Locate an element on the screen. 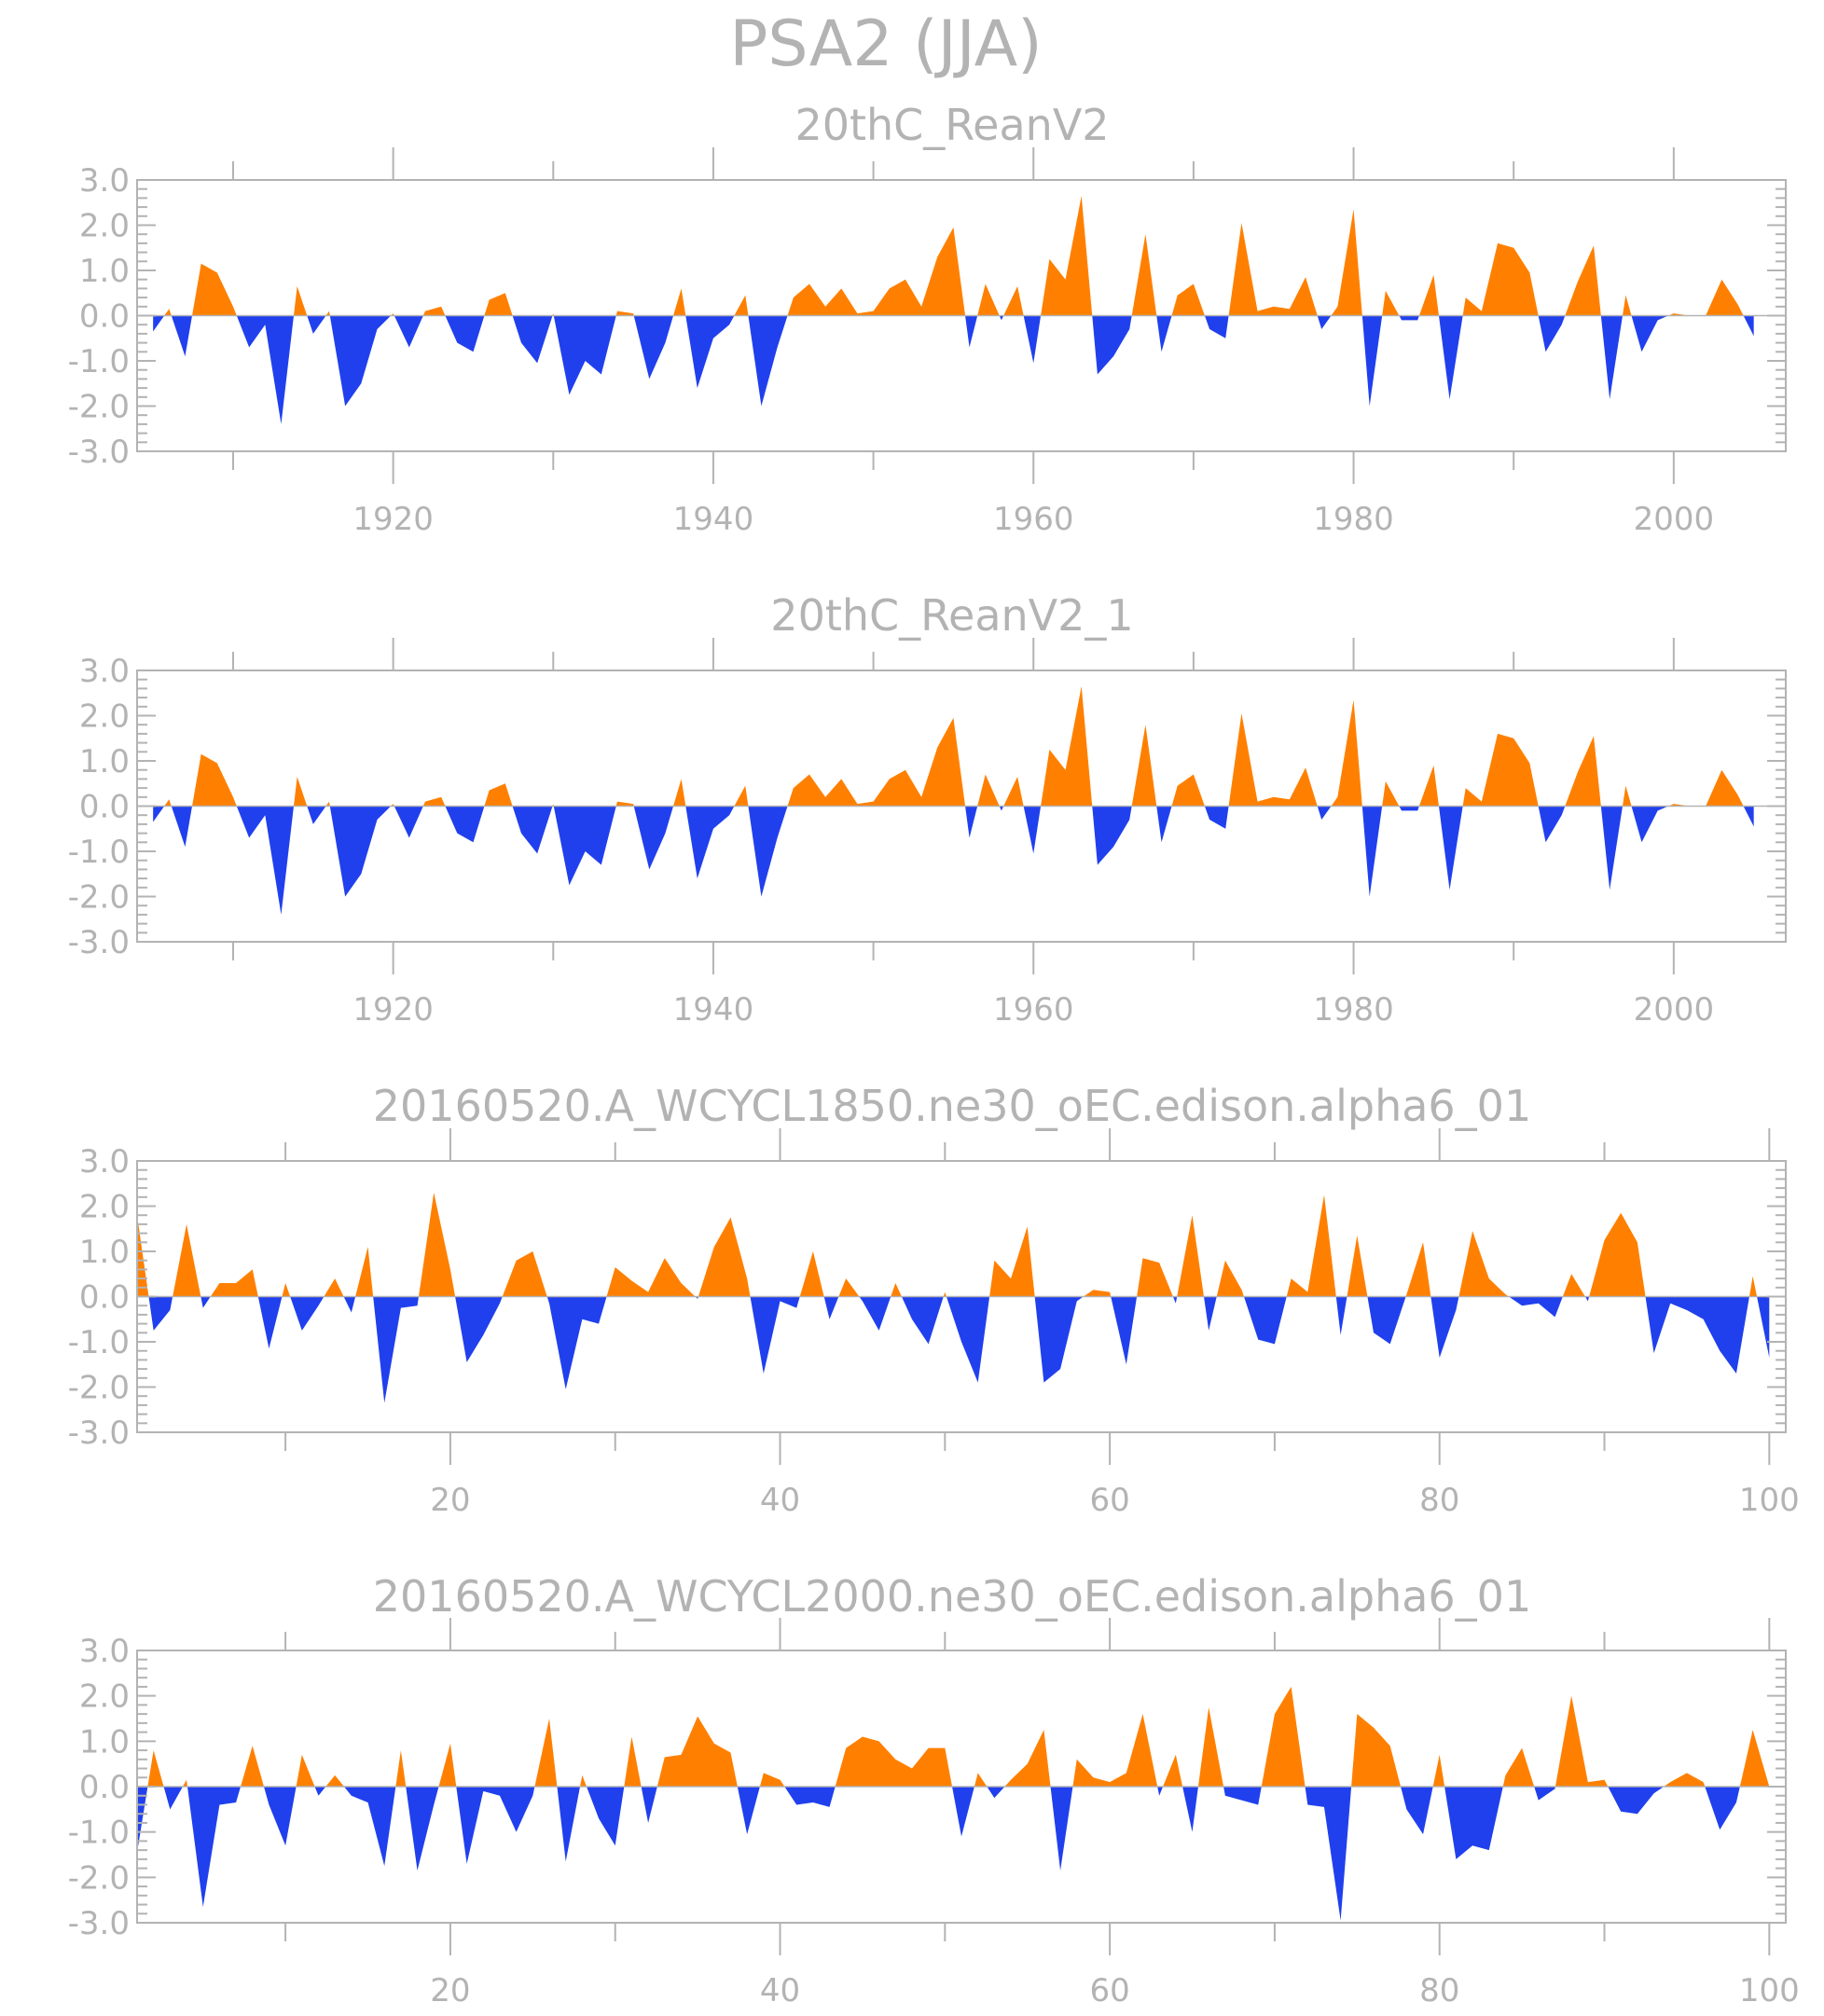 Image resolution: width=1824 pixels, height=2016 pixels. chart-title: 20thC_ReanV2_1 is located at coordinates (951, 615).